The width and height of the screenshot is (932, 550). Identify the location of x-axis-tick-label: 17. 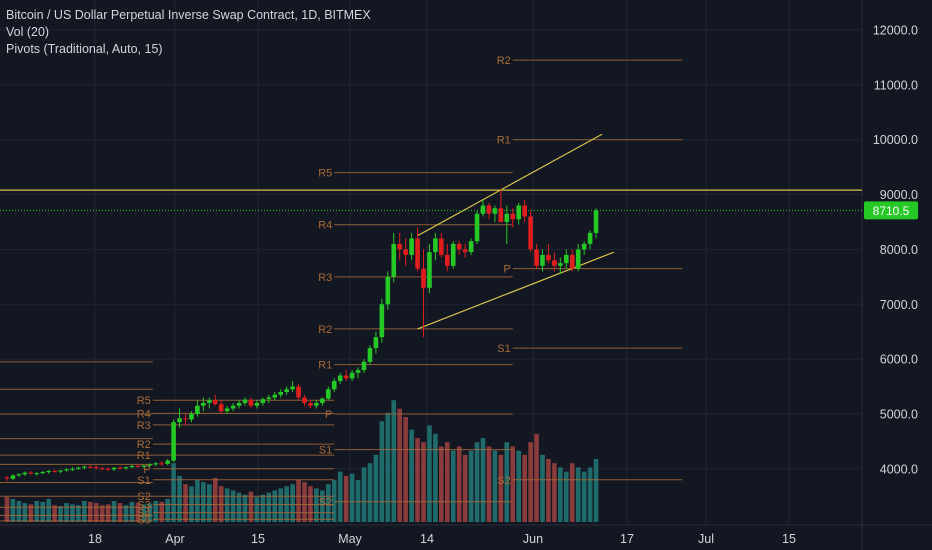
(627, 539).